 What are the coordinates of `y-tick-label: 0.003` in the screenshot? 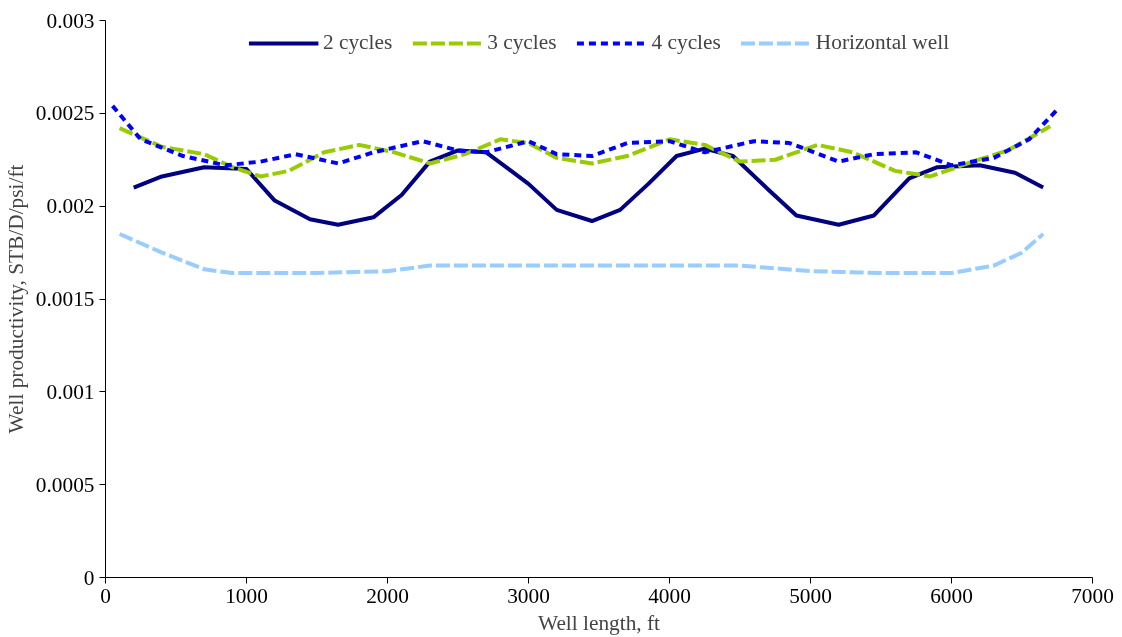 It's located at (70, 20).